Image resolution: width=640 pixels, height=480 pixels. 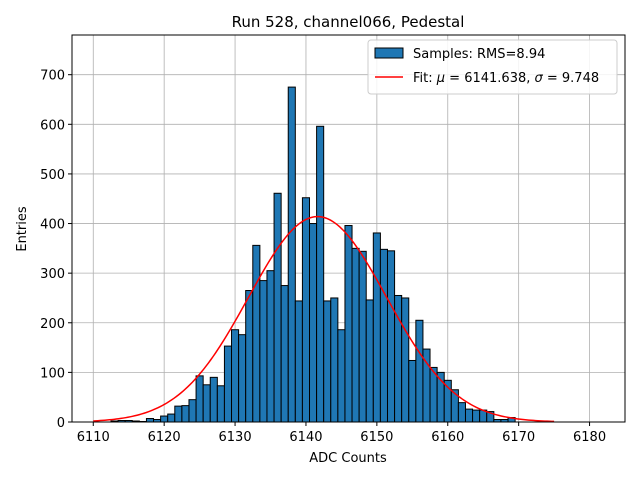 What do you see at coordinates (52, 225) in the screenshot?
I see `y-tick-label: 400` at bounding box center [52, 225].